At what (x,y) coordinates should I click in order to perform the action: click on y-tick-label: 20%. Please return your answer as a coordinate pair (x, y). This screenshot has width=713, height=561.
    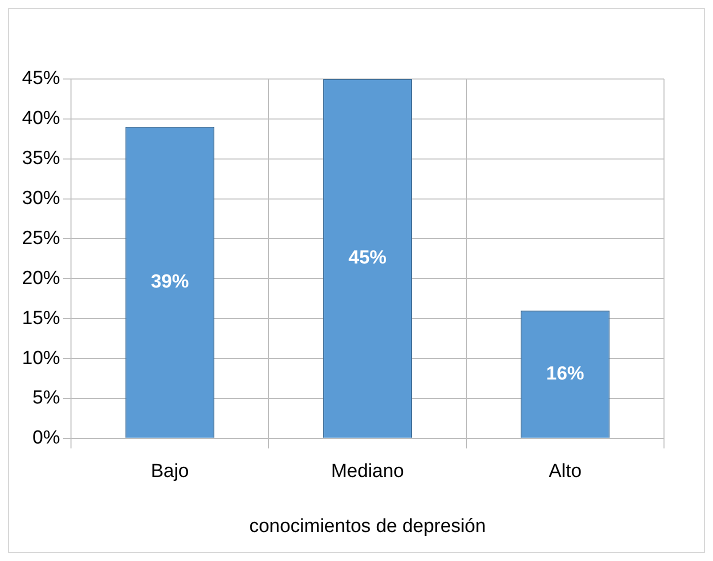
    Looking at the image, I should click on (41, 278).